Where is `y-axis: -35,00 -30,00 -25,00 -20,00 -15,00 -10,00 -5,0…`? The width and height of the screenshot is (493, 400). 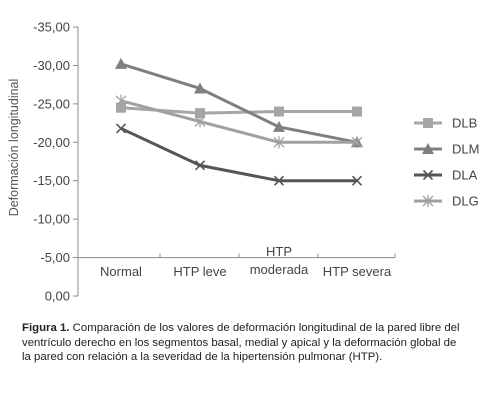
y-axis: -35,00 -30,00 -25,00 -20,00 -15,00 -10,00 -5,0… is located at coordinates (56, 162).